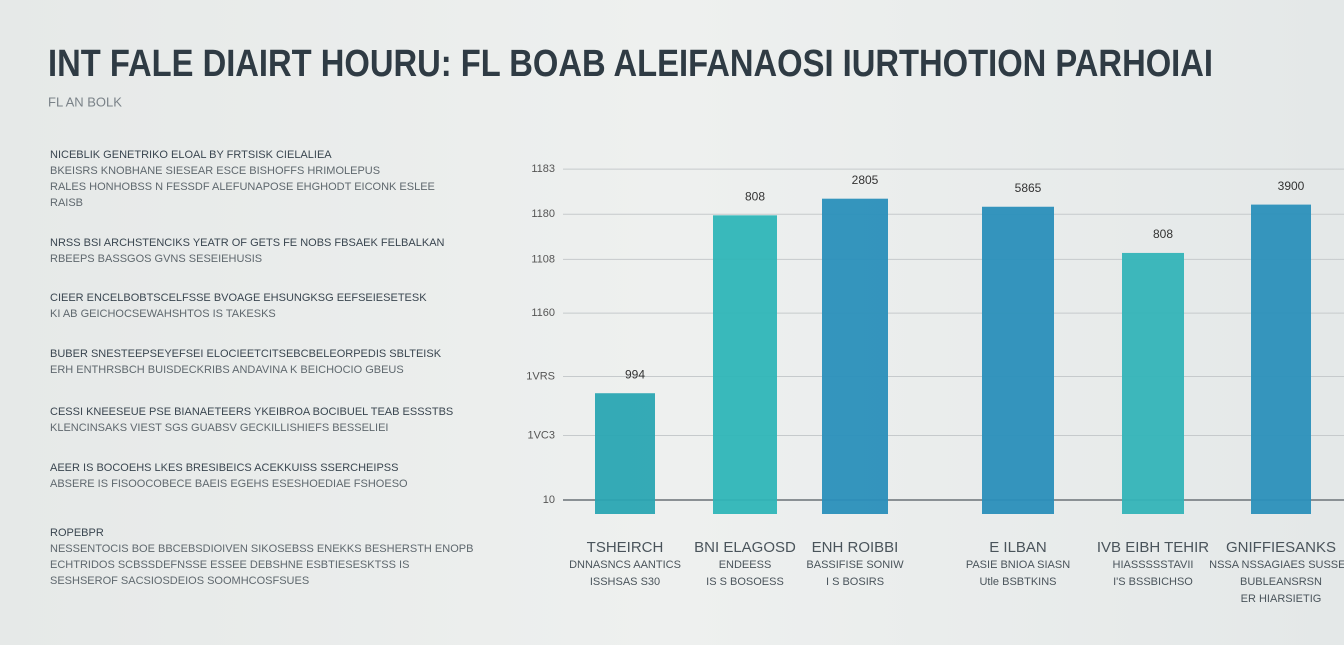 The width and height of the screenshot is (1344, 645). Describe the element at coordinates (855, 565) in the screenshot. I see `x-tick-label: BASSIFISE SONIW` at that location.